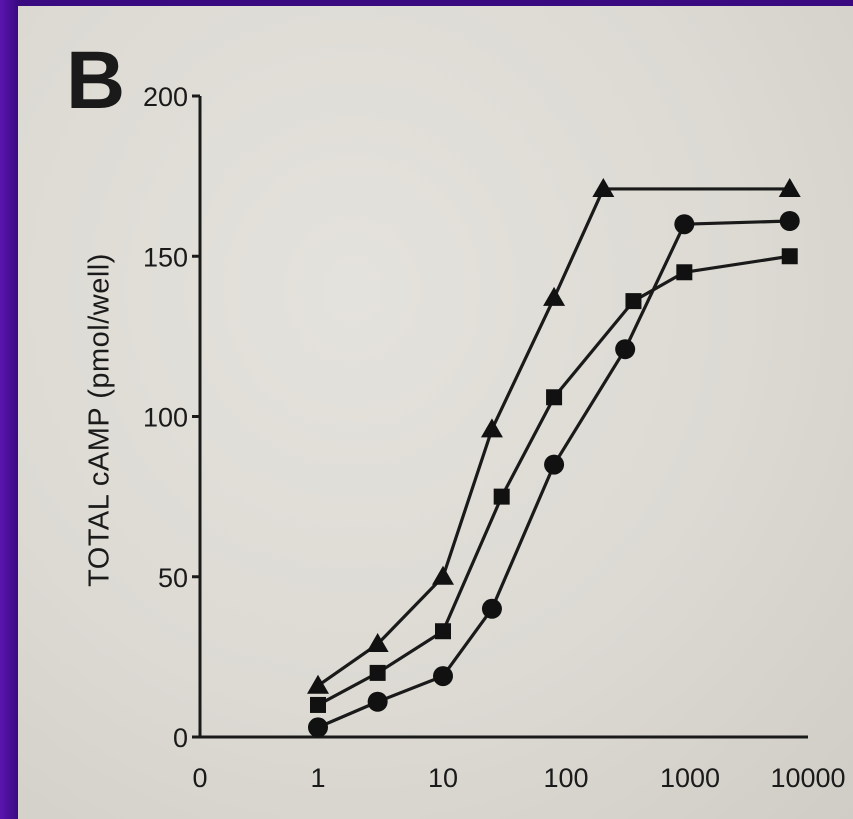 The height and width of the screenshot is (819, 853). Describe the element at coordinates (199, 778) in the screenshot. I see `x-tick-label: 0` at that location.